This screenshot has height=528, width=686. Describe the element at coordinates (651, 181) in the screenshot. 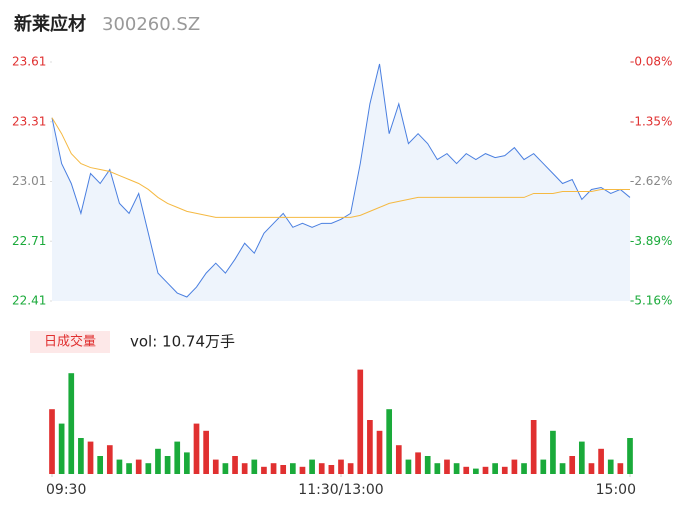

I see `y2-tick-label: -2.62%` at that location.